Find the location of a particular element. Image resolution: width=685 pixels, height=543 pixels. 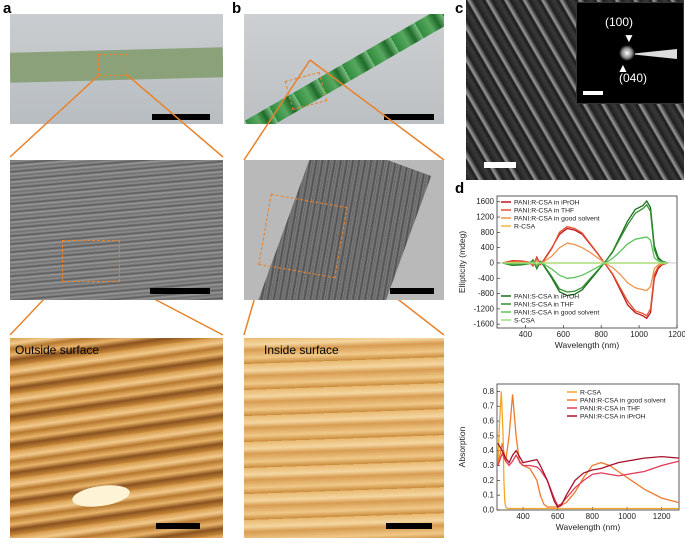

afm-image-inside-surface: Inside surface is located at coordinates (344, 438).